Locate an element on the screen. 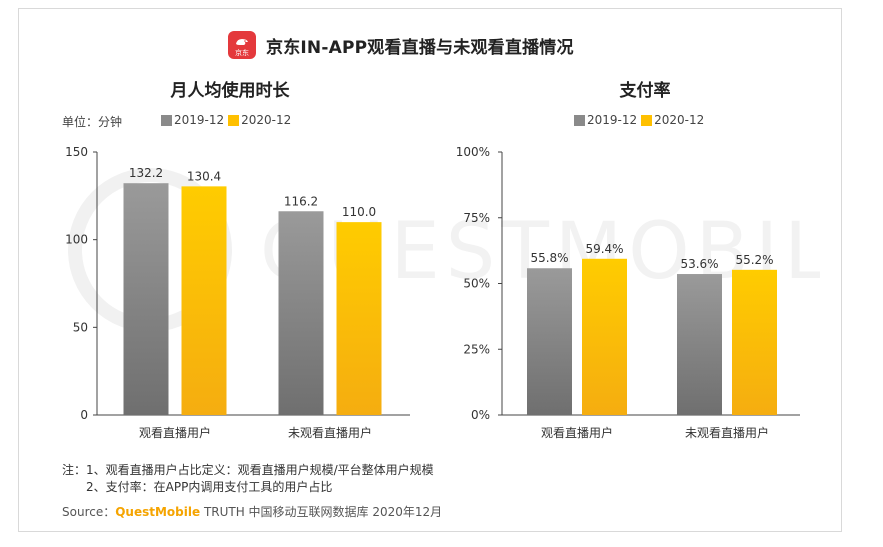  source-prefix: Source： is located at coordinates (89, 512).